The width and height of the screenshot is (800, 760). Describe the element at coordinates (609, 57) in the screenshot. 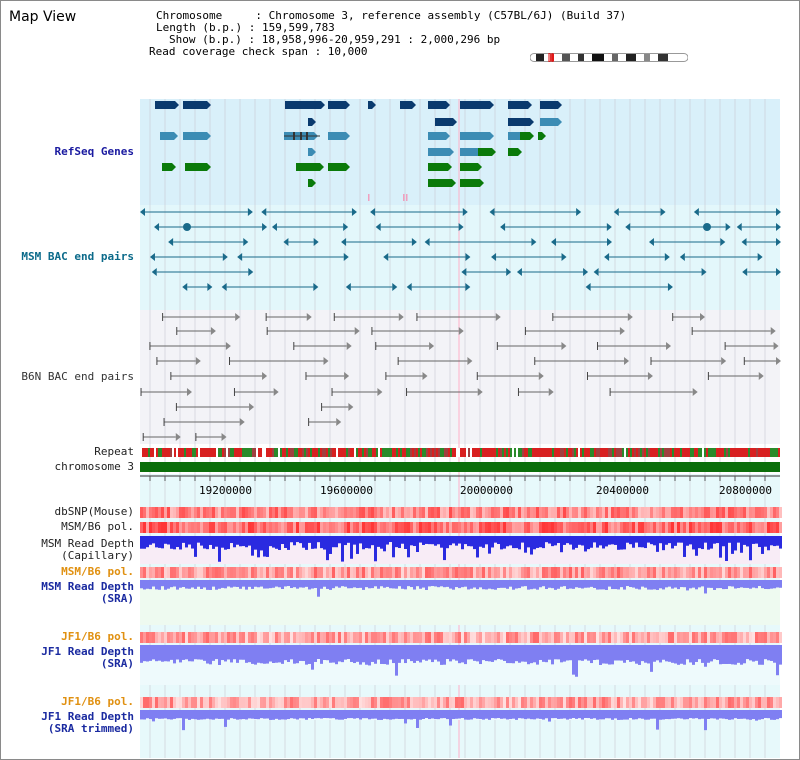

I see `chromosome-ideogram` at that location.